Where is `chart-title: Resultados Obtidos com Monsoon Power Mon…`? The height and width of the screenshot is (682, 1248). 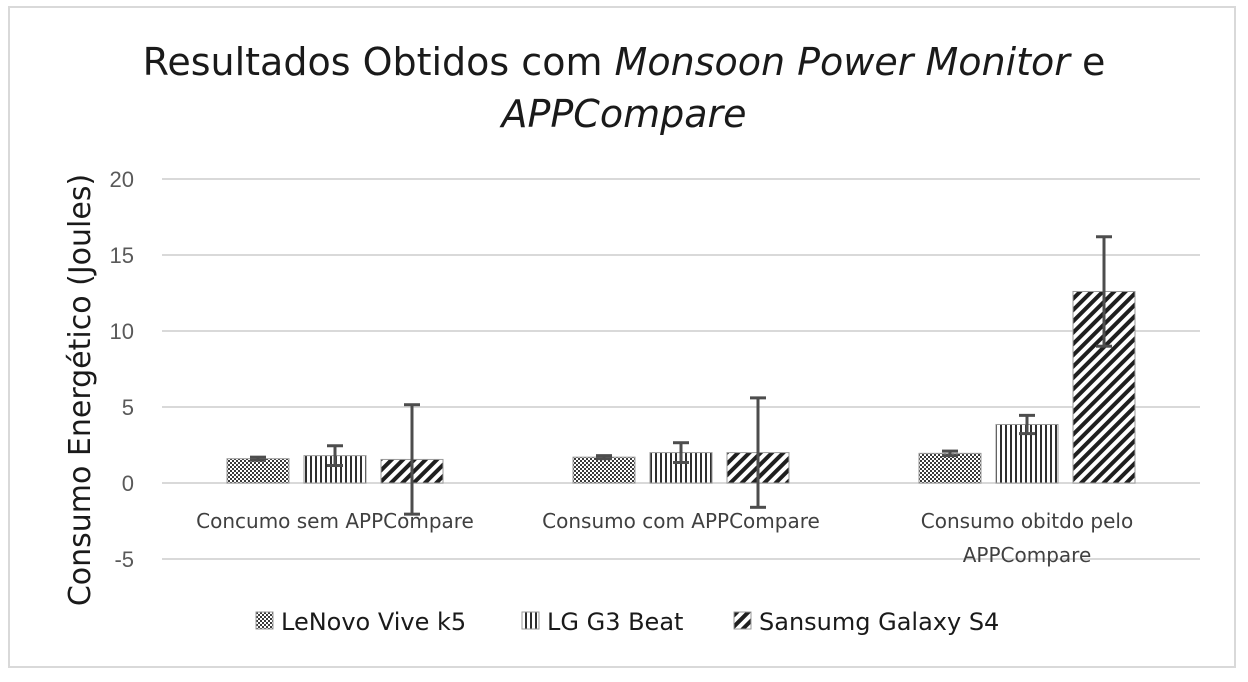
chart-title: Resultados Obtidos com Monsoon Power Mon… is located at coordinates (624, 88).